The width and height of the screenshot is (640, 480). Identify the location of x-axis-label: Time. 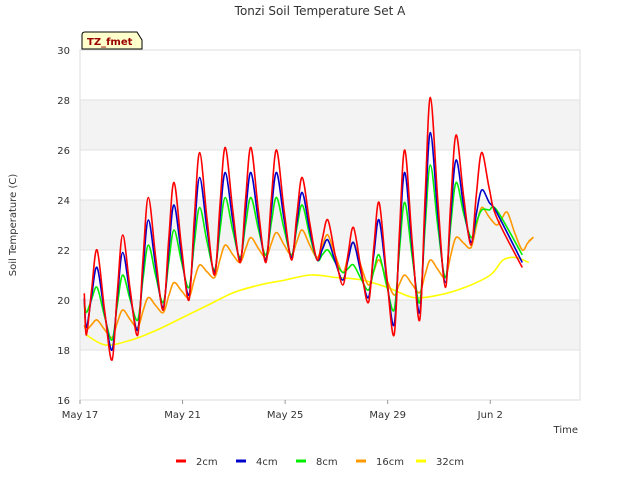
(565, 430).